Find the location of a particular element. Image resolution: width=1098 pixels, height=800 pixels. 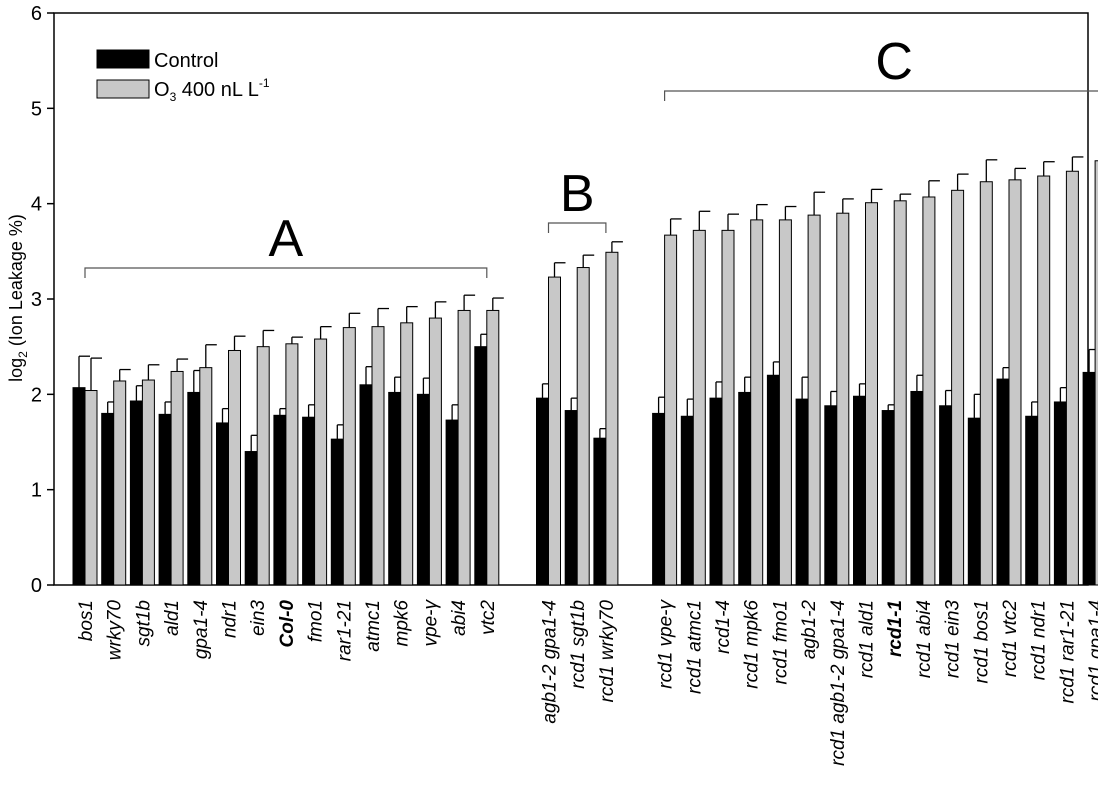

y-tick-label: 0 is located at coordinates (36, 586).